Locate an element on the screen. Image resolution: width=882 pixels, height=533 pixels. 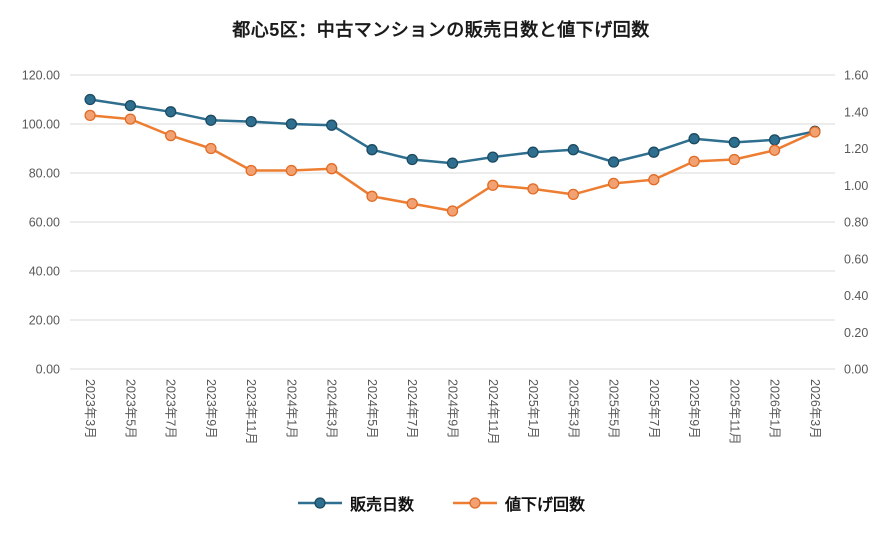
right-axis-tick: 0.80 is located at coordinates (856, 223).